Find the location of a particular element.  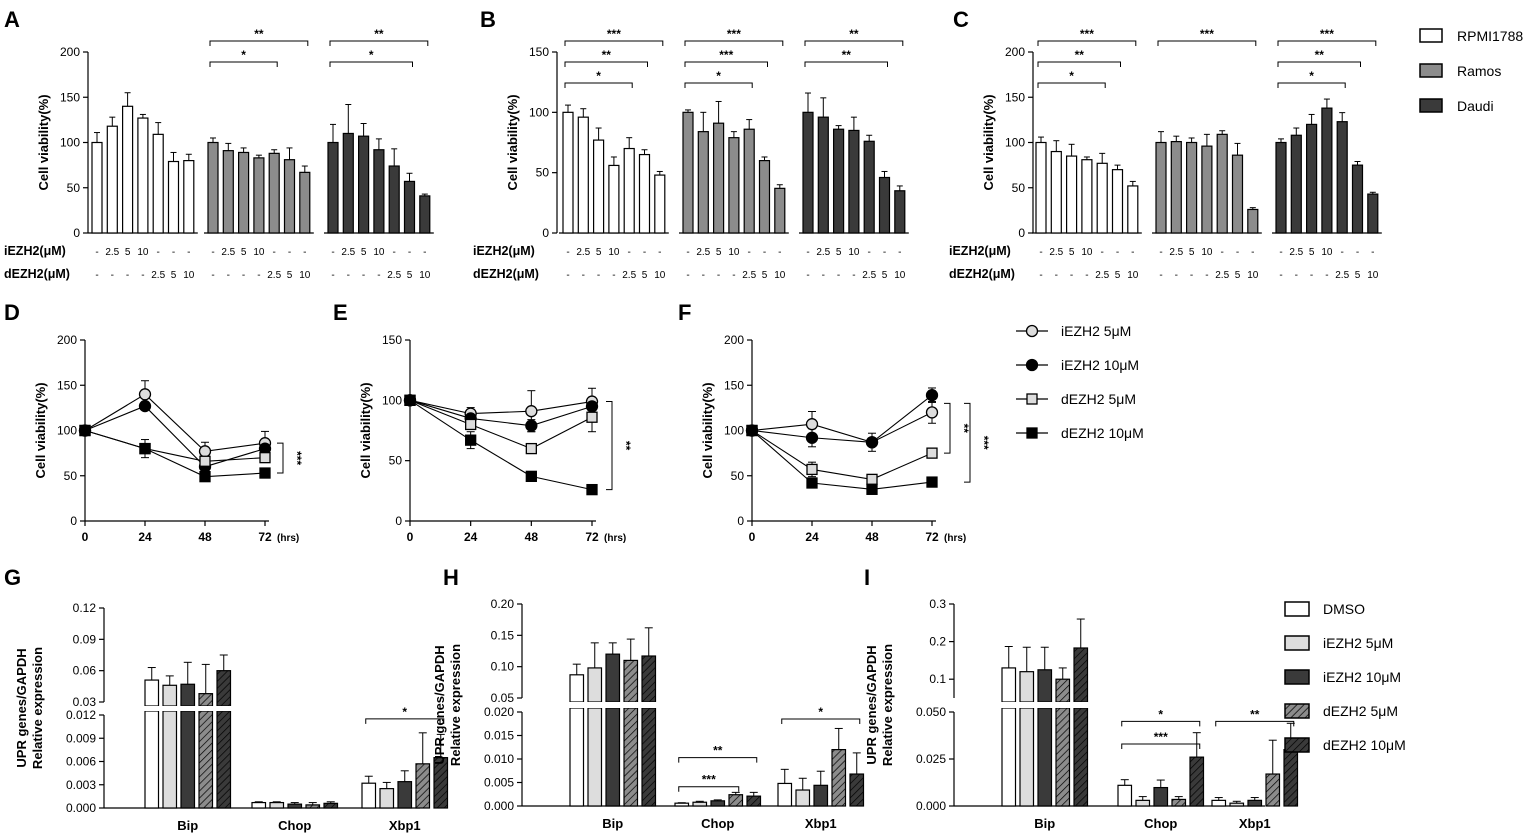

legend-bottom-label: dEZH2 5μM is located at coordinates (1360, 711).